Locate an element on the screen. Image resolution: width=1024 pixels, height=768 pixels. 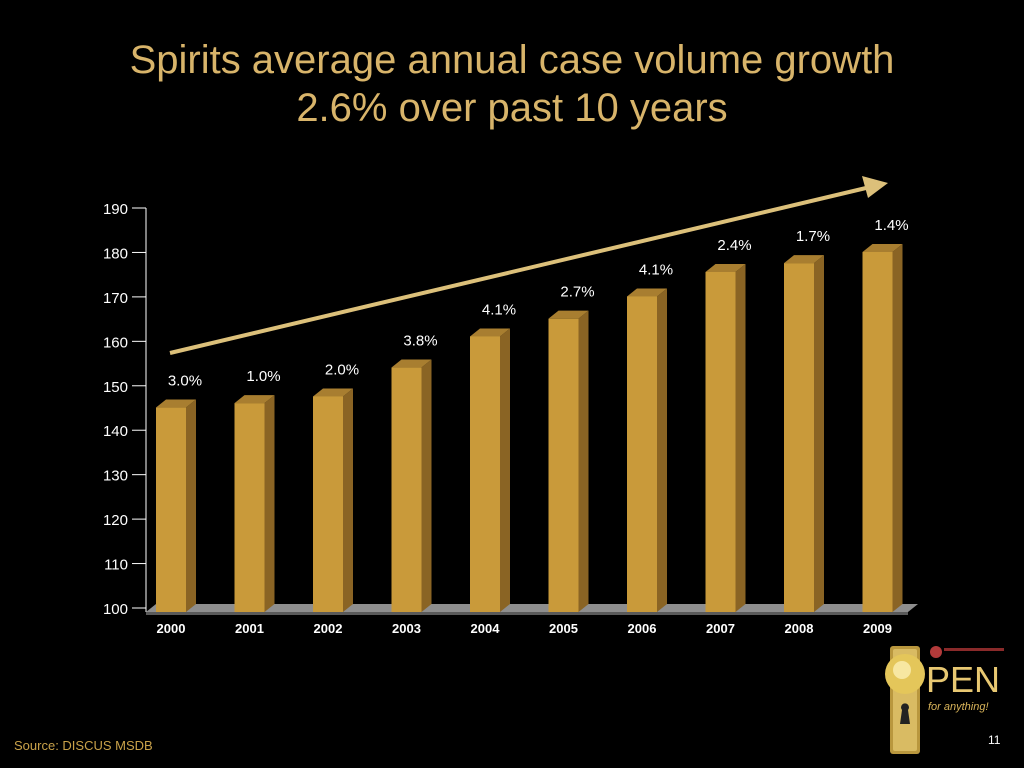
trend-arrow-head is located at coordinates (875, 187).